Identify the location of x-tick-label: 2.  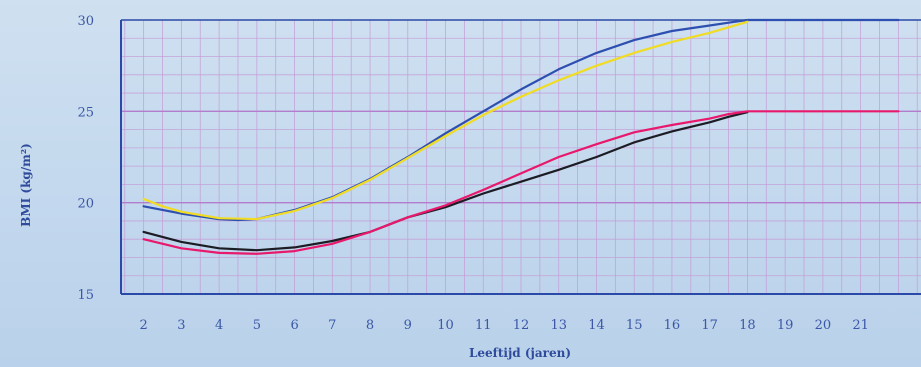
(144, 325).